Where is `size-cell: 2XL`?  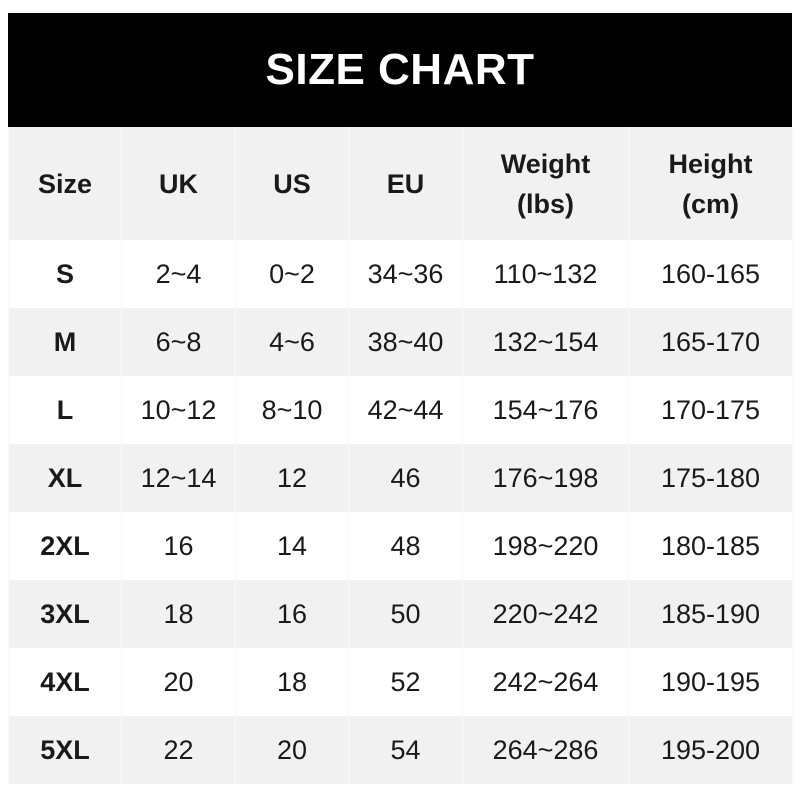 size-cell: 2XL is located at coordinates (65, 546).